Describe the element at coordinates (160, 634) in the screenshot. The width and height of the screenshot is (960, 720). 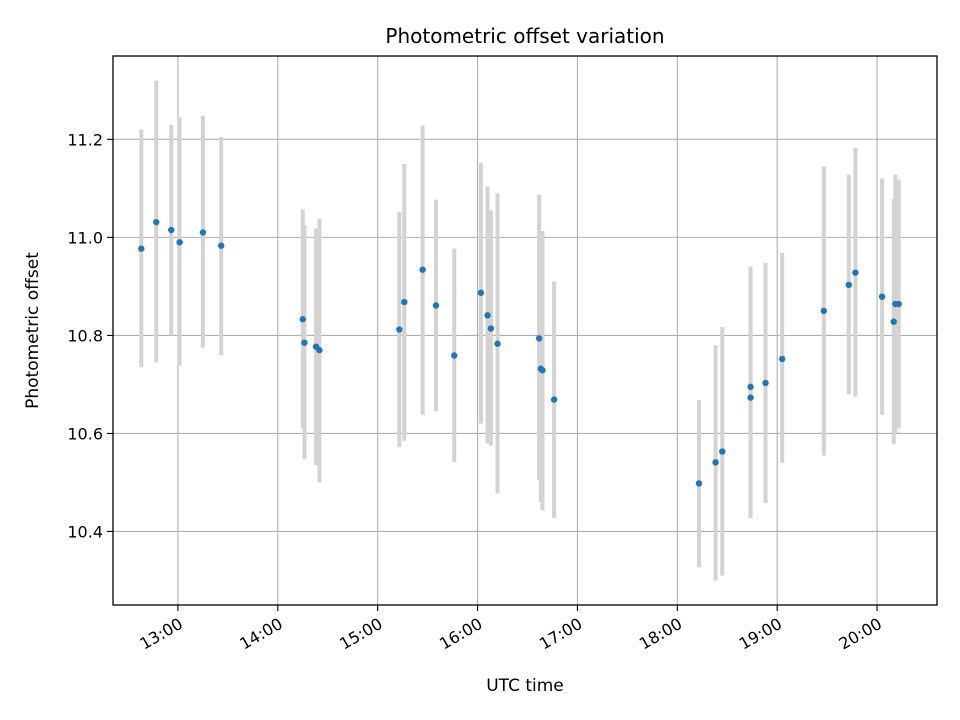
I see `x-tick-label: 13:00` at that location.